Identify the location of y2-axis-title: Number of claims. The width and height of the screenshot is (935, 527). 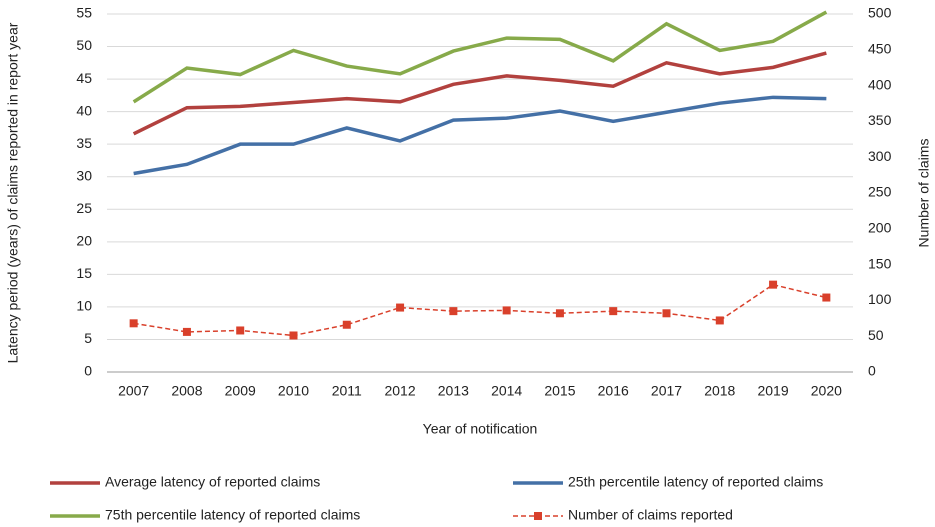
(924, 193).